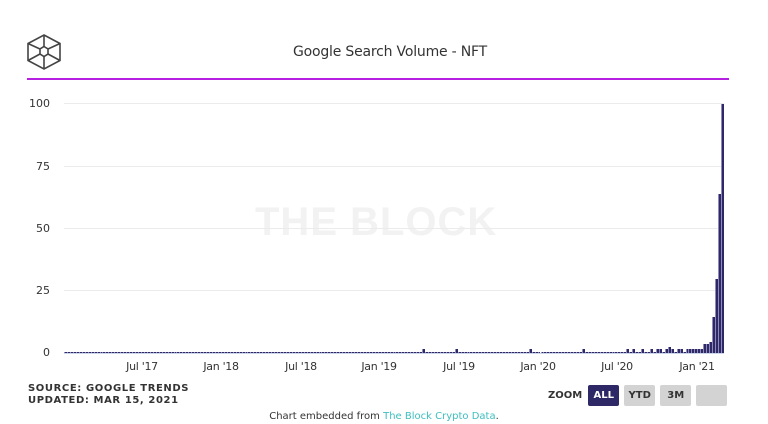 This screenshot has width=768, height=424. I want to click on zoom-ytd-button: YTD, so click(640, 395).